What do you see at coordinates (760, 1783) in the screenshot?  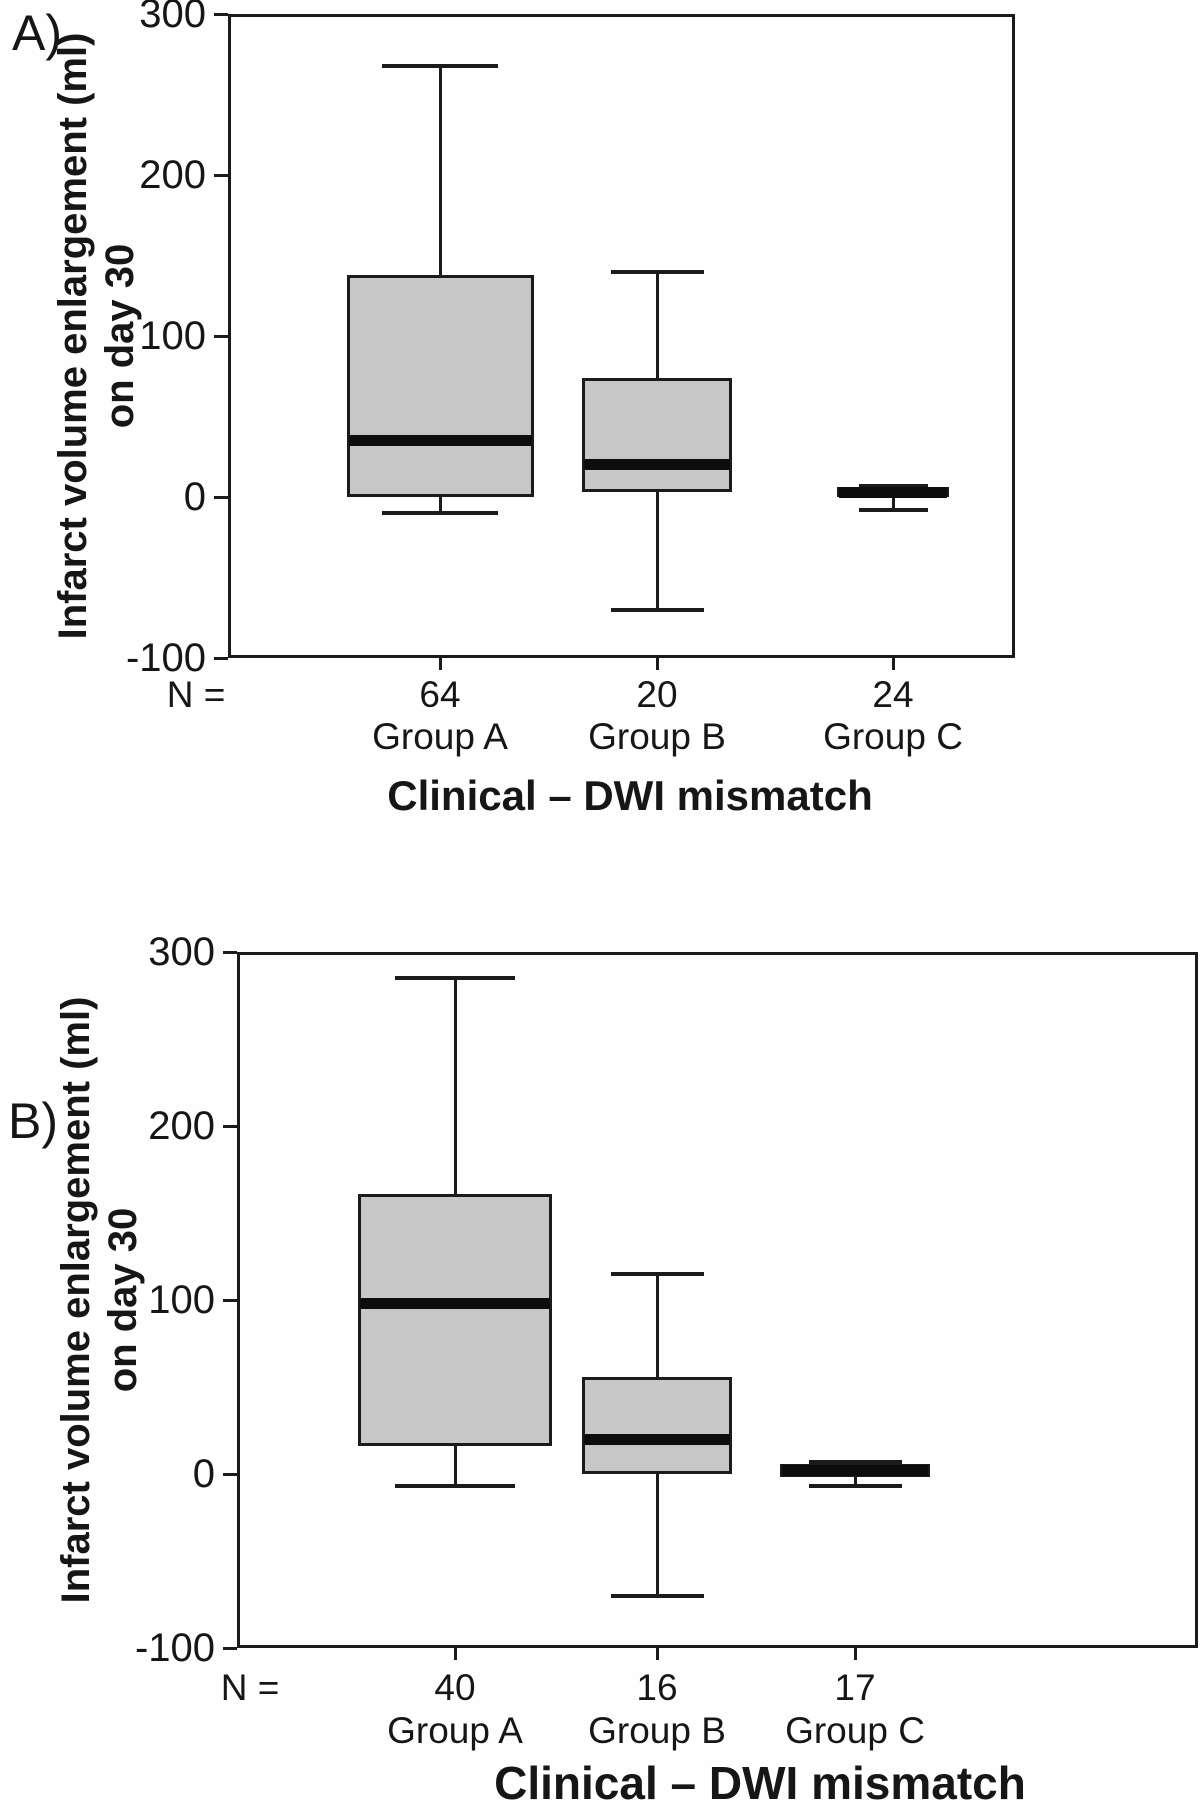 I see `panel-b-x-axis-title: Clinical – DWI mismatch` at bounding box center [760, 1783].